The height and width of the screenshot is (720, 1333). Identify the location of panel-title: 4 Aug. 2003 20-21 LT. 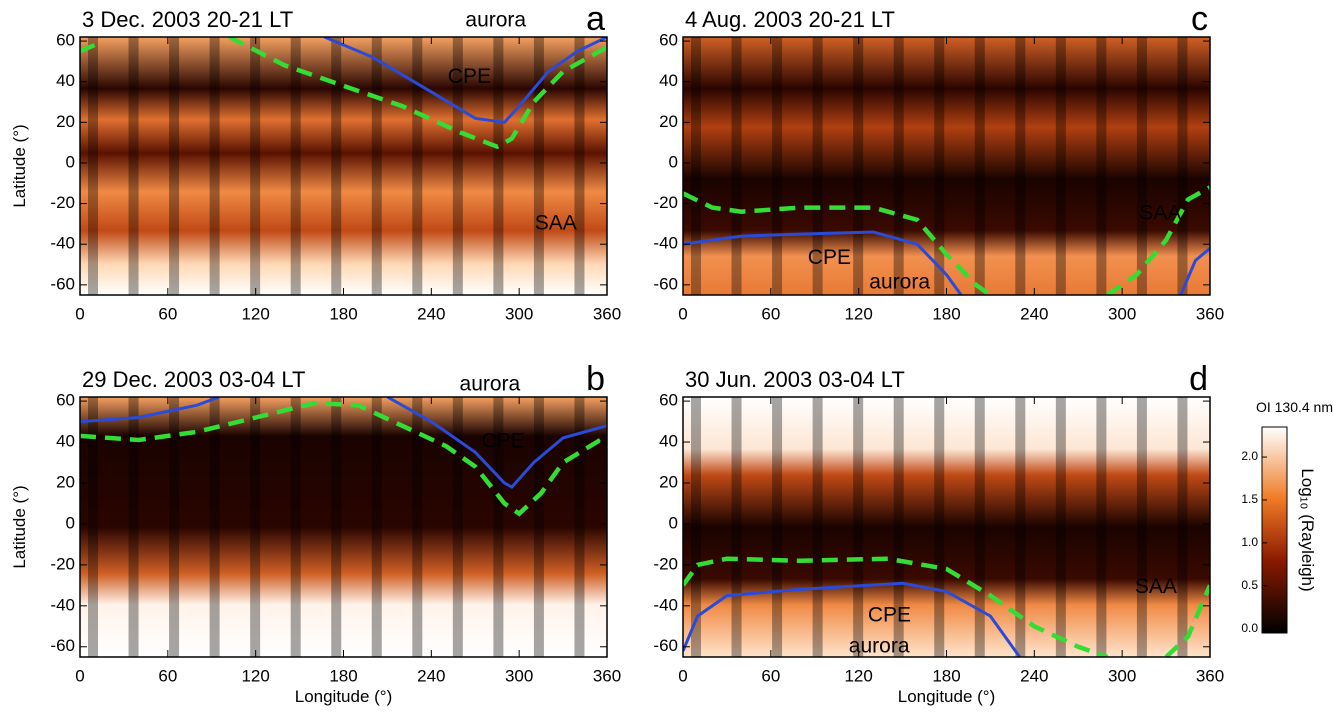
(790, 19).